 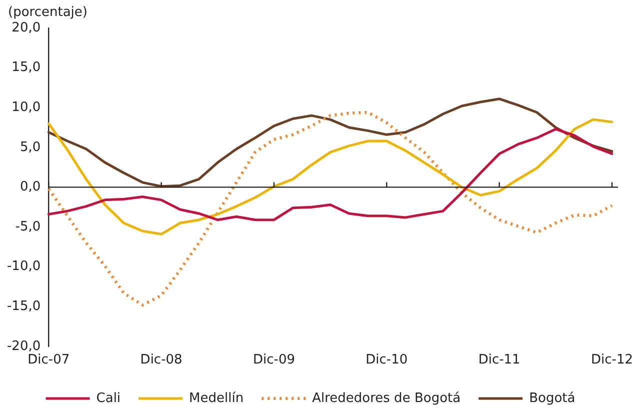 What do you see at coordinates (23, 266) in the screenshot?
I see `y-tick-label: -10,0` at bounding box center [23, 266].